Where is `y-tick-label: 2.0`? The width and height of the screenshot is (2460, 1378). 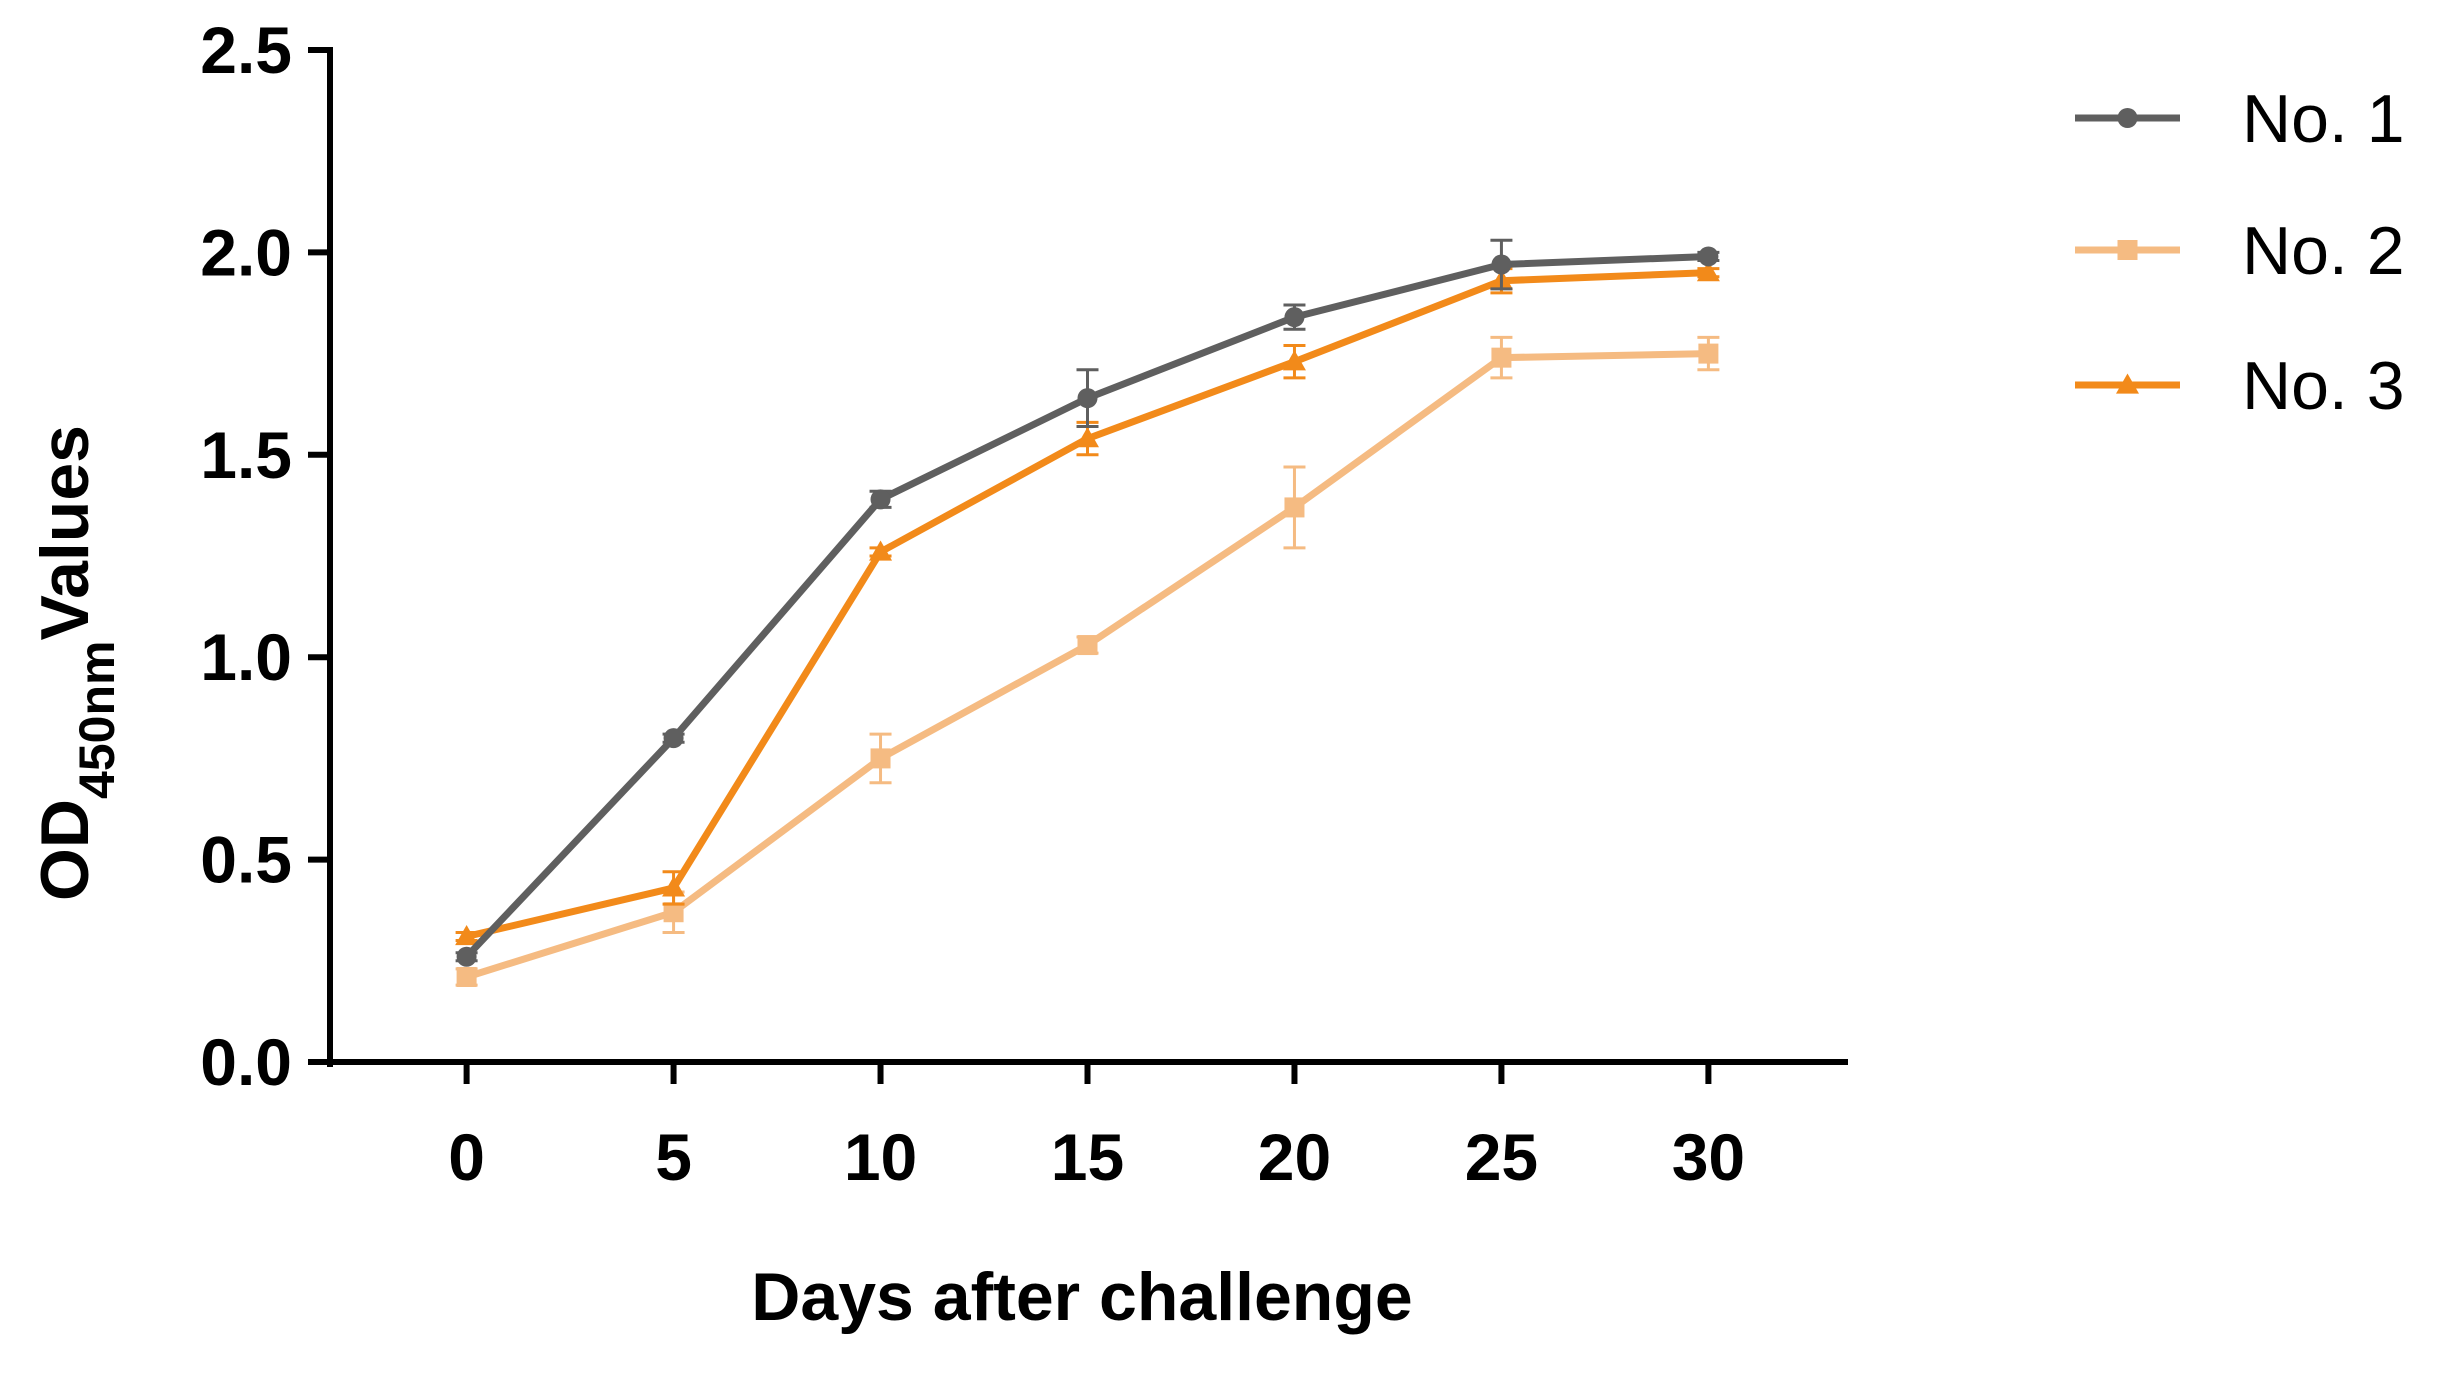 y-tick-label: 2.0 is located at coordinates (246, 252).